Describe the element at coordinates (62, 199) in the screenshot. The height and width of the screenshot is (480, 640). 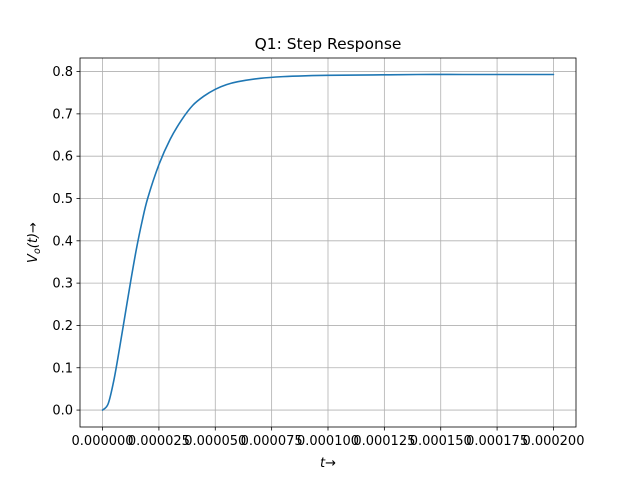
I see `y-tick-label: 0.5` at that location.